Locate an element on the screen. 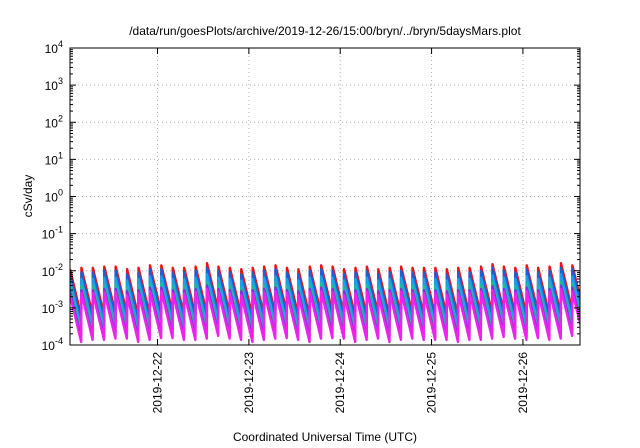 This screenshot has height=448, width=640. y-tick-label: 10⁻¹ is located at coordinates (52, 233).